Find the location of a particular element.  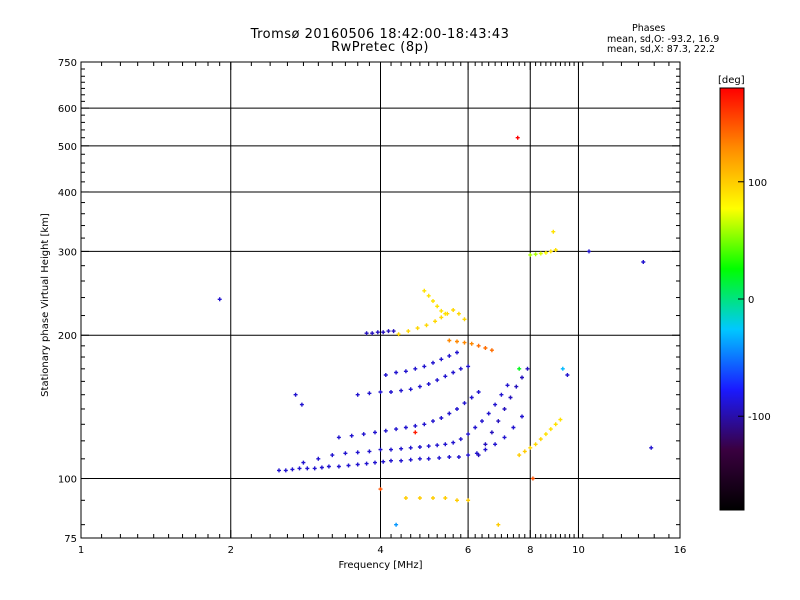

x-axis-label: Frequency [MHz] is located at coordinates (380, 565).